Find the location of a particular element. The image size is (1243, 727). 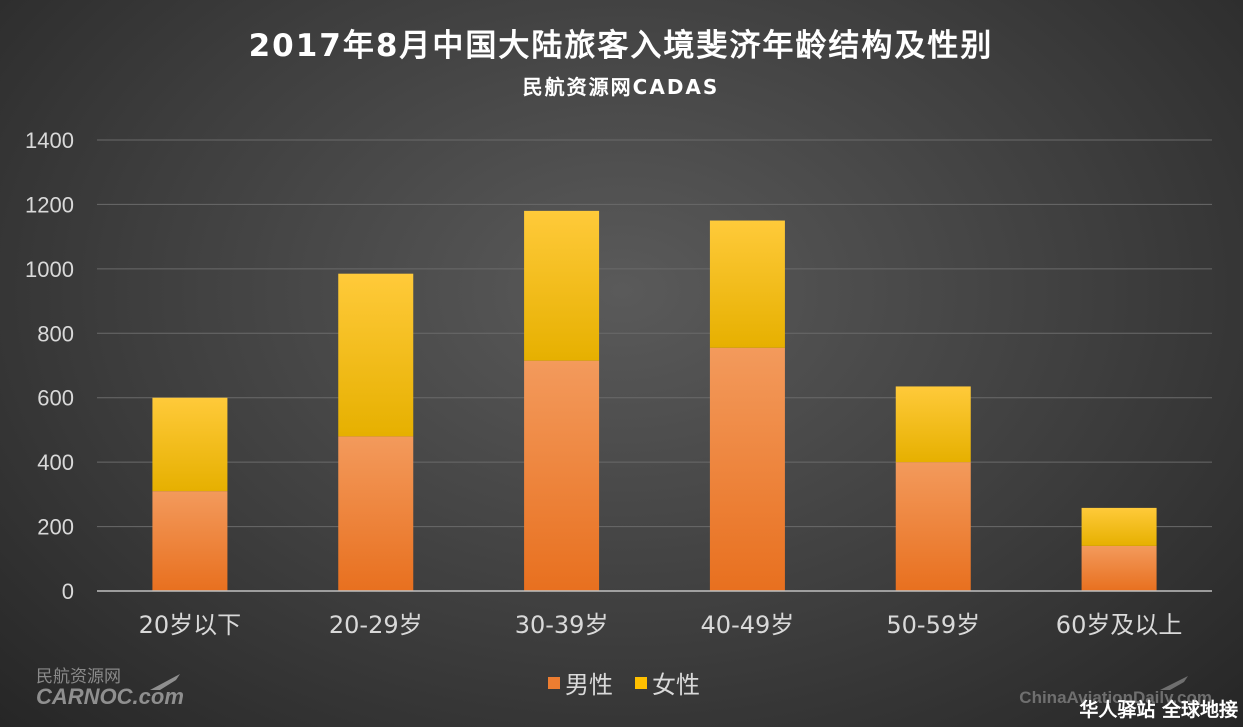

chart-subtitle: 民航资源网CADAS is located at coordinates (621, 87).